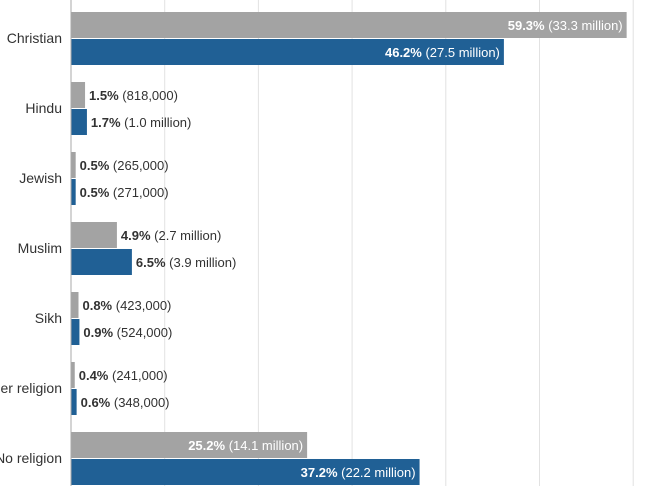 The width and height of the screenshot is (645, 486). Describe the element at coordinates (133, 95) in the screenshot. I see `data-label: 1.5% (818,000)` at that location.